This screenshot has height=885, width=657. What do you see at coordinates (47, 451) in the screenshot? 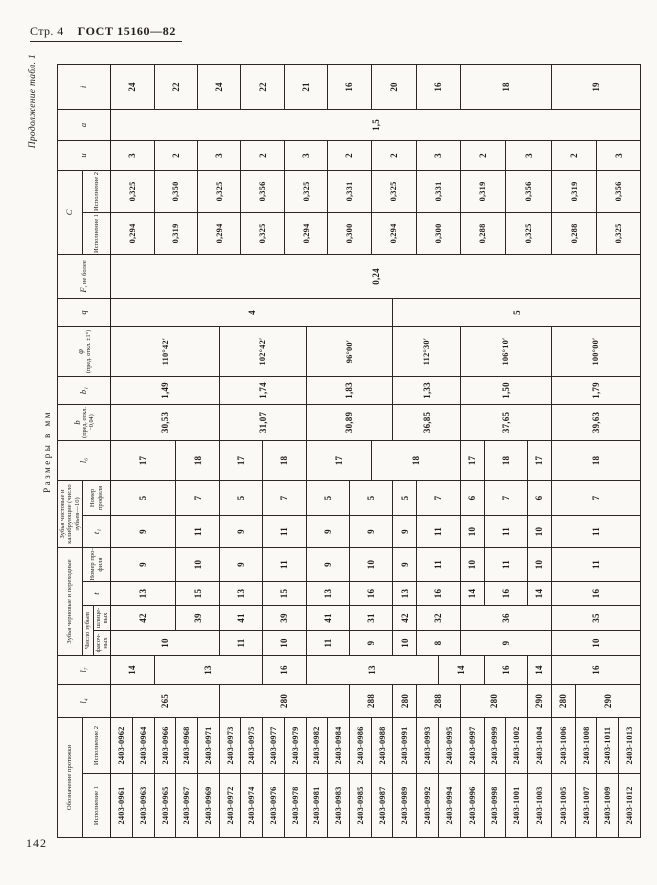
I see `units-note: Размеры в мм` at bounding box center [47, 451].